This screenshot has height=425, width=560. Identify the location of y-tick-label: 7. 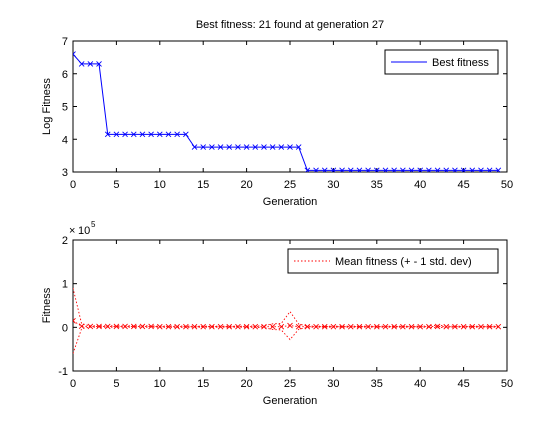
(65, 42).